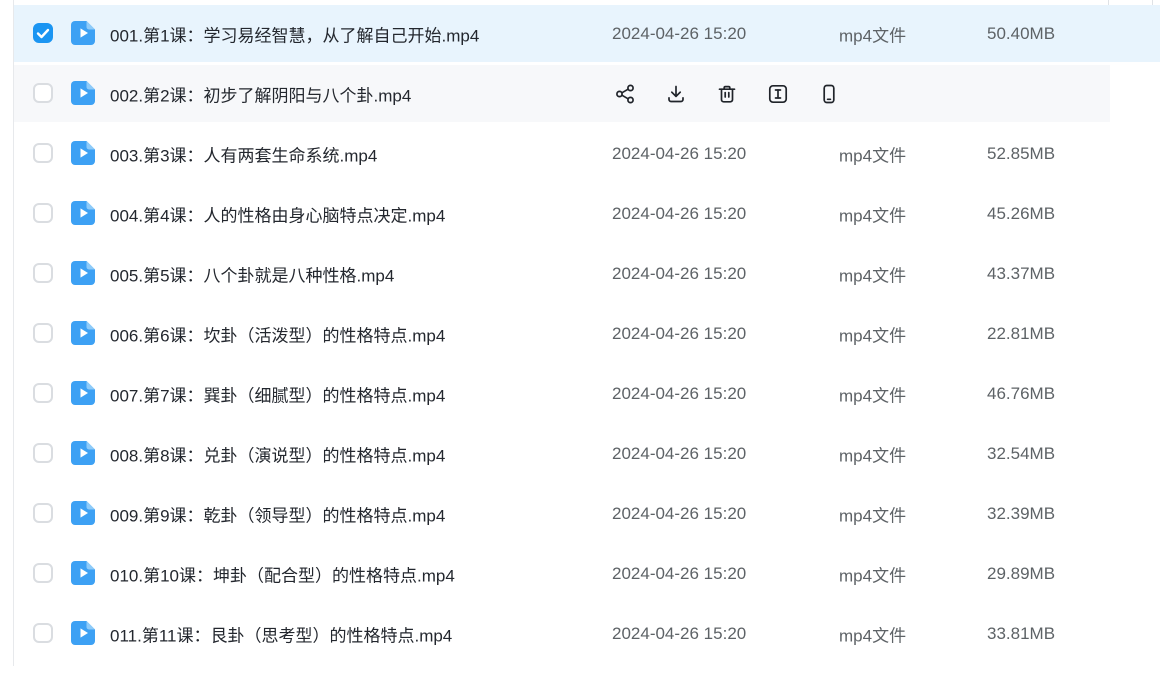  Describe the element at coordinates (278, 515) in the screenshot. I see `file-name: 009.第9课：乾卦（领导型）的性格特点.mp4` at that location.